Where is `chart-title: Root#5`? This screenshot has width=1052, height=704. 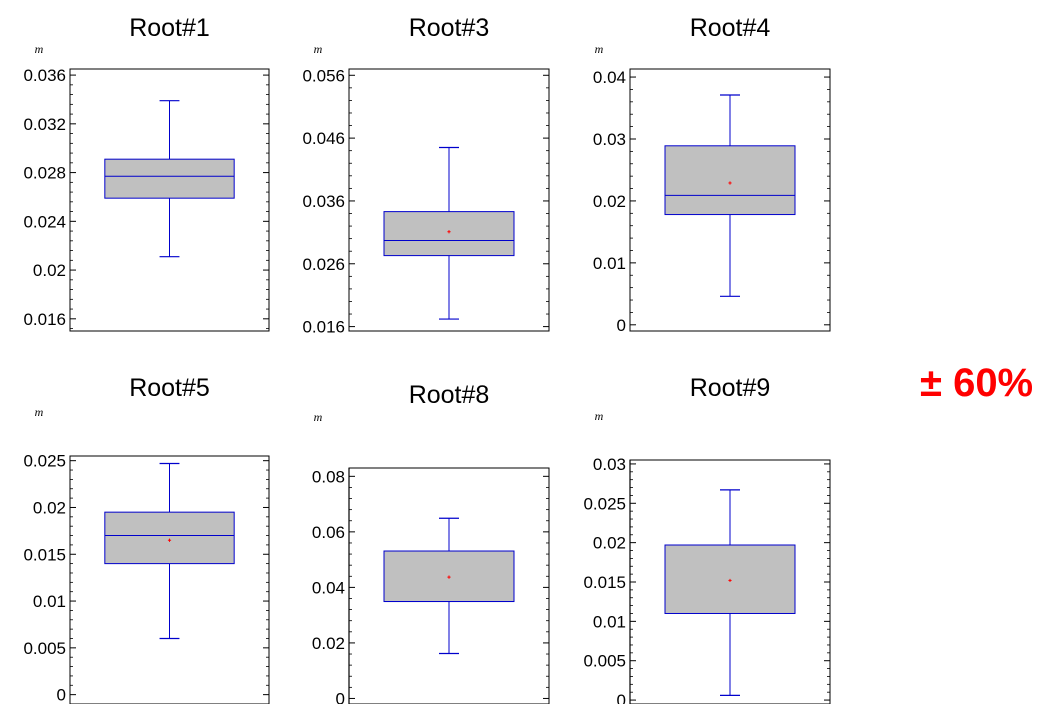 chart-title: Root#5 is located at coordinates (169, 388).